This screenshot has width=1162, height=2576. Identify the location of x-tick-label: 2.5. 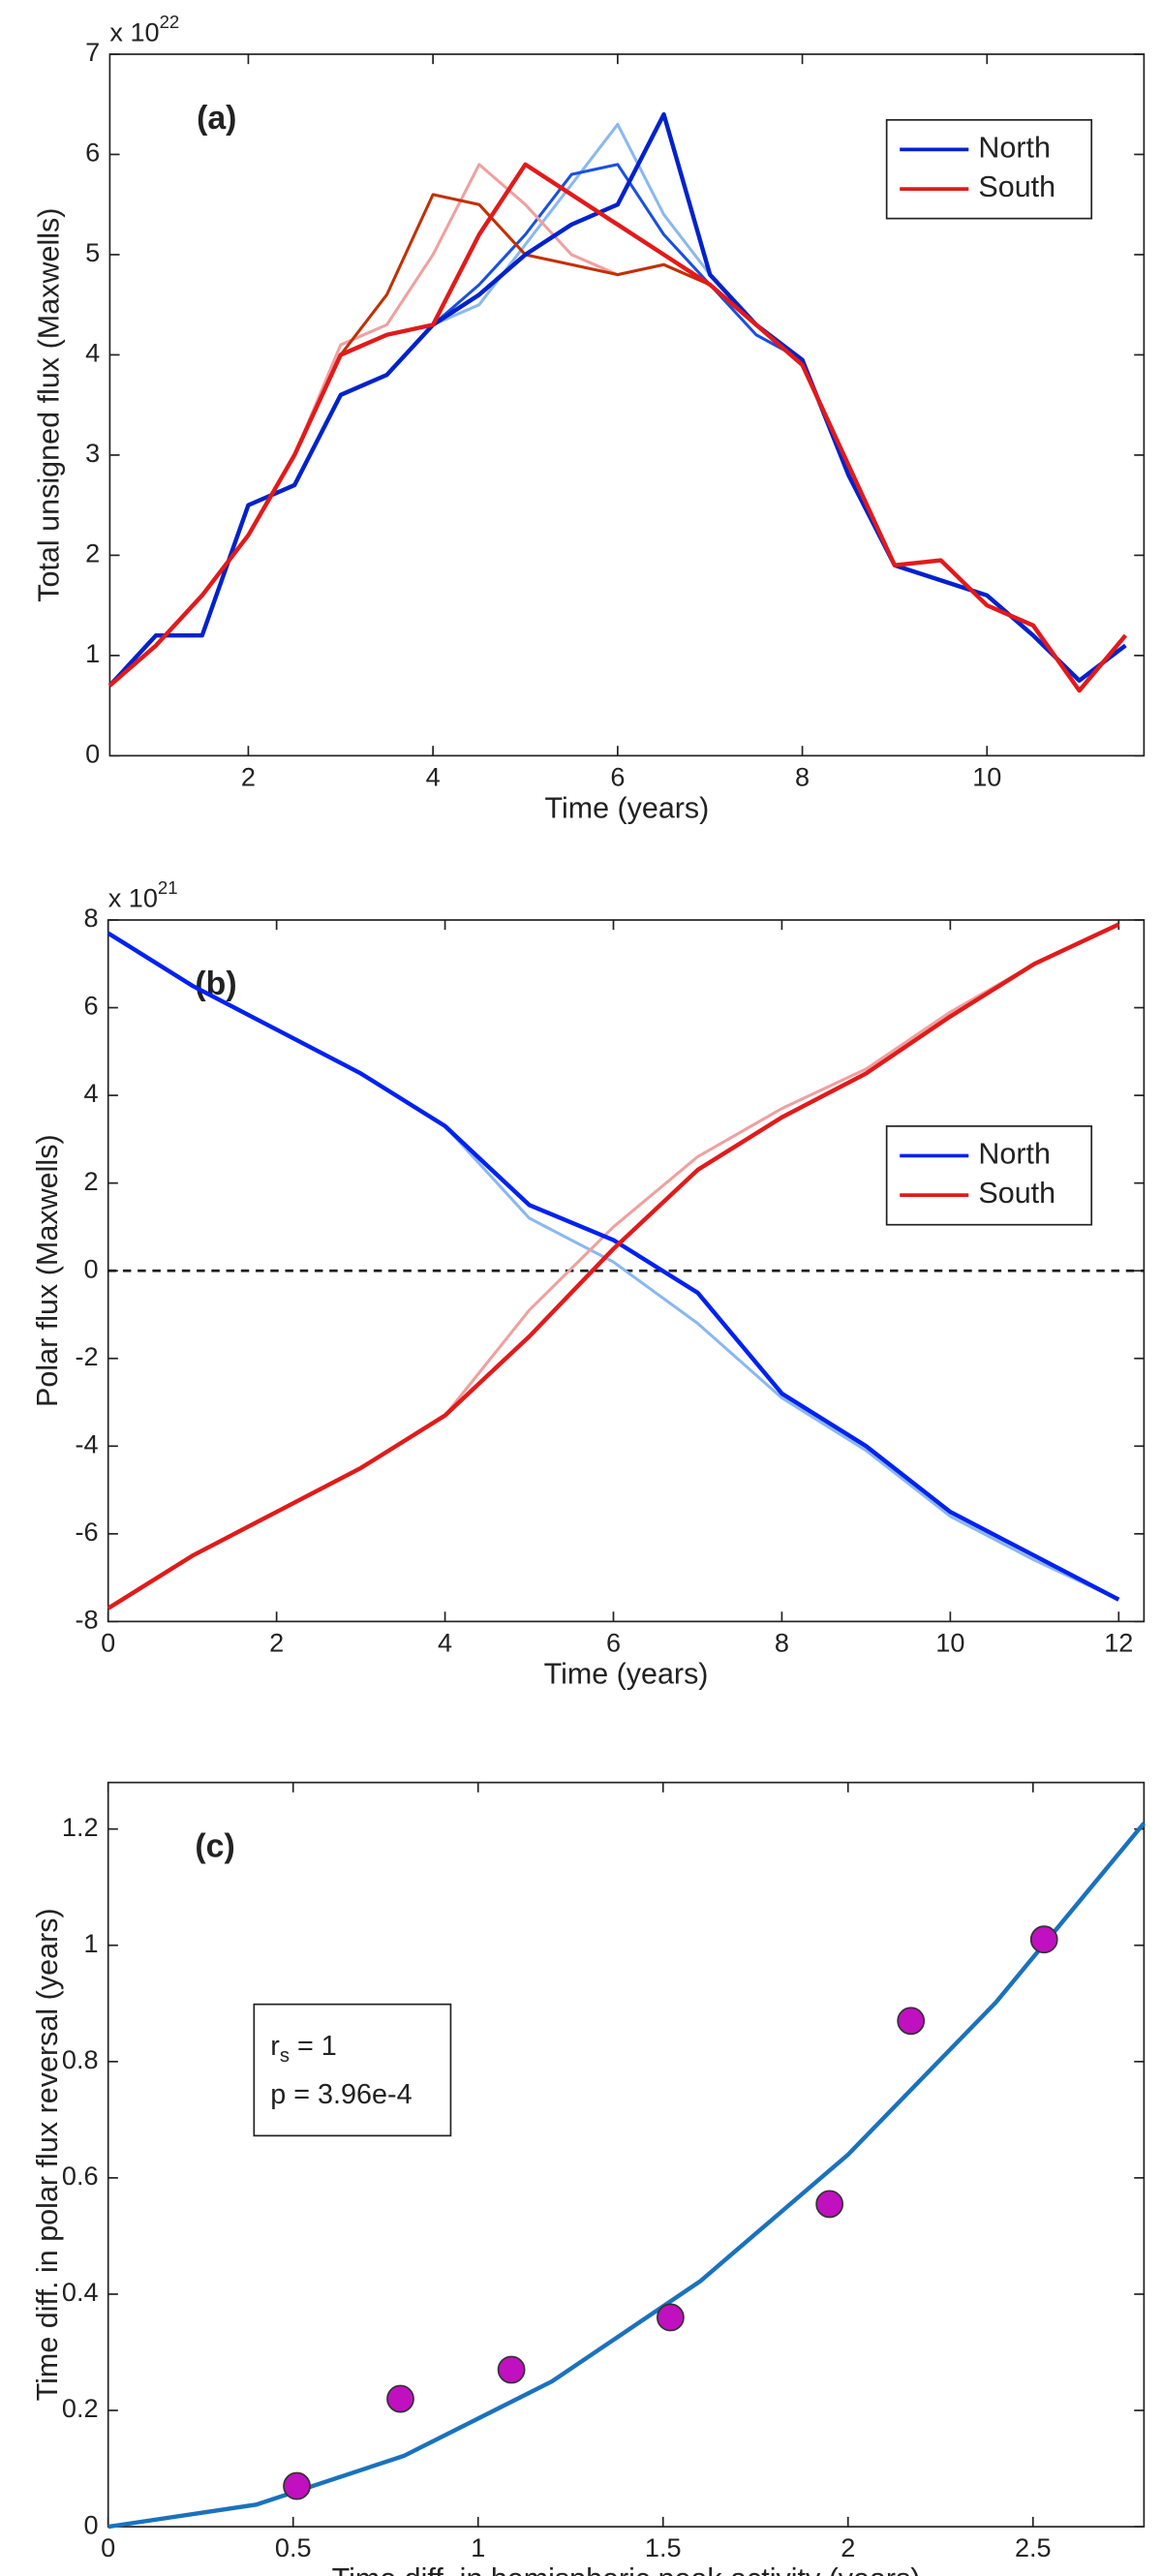
(1034, 2547).